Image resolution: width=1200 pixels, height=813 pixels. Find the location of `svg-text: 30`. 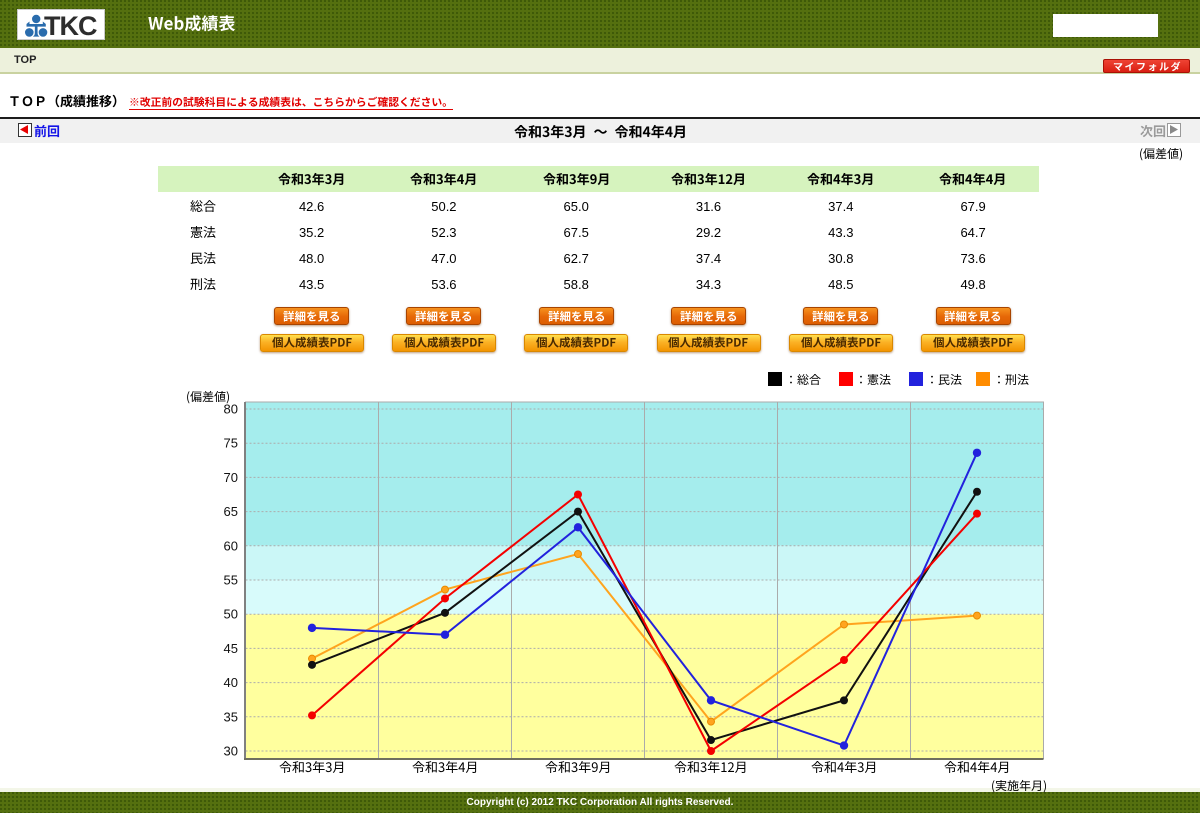

svg-text: 30 is located at coordinates (231, 751).